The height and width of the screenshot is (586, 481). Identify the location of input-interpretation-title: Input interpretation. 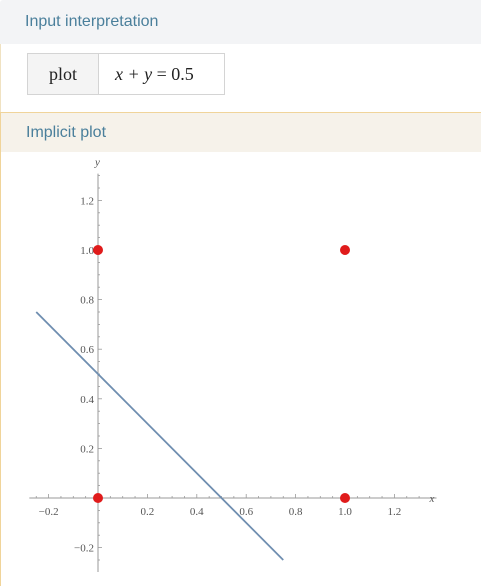
(92, 21).